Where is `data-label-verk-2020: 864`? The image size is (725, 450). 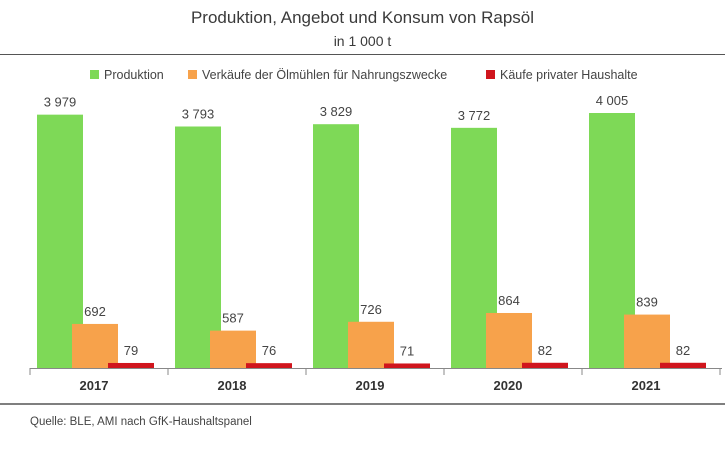 data-label-verk-2020: 864 is located at coordinates (509, 300).